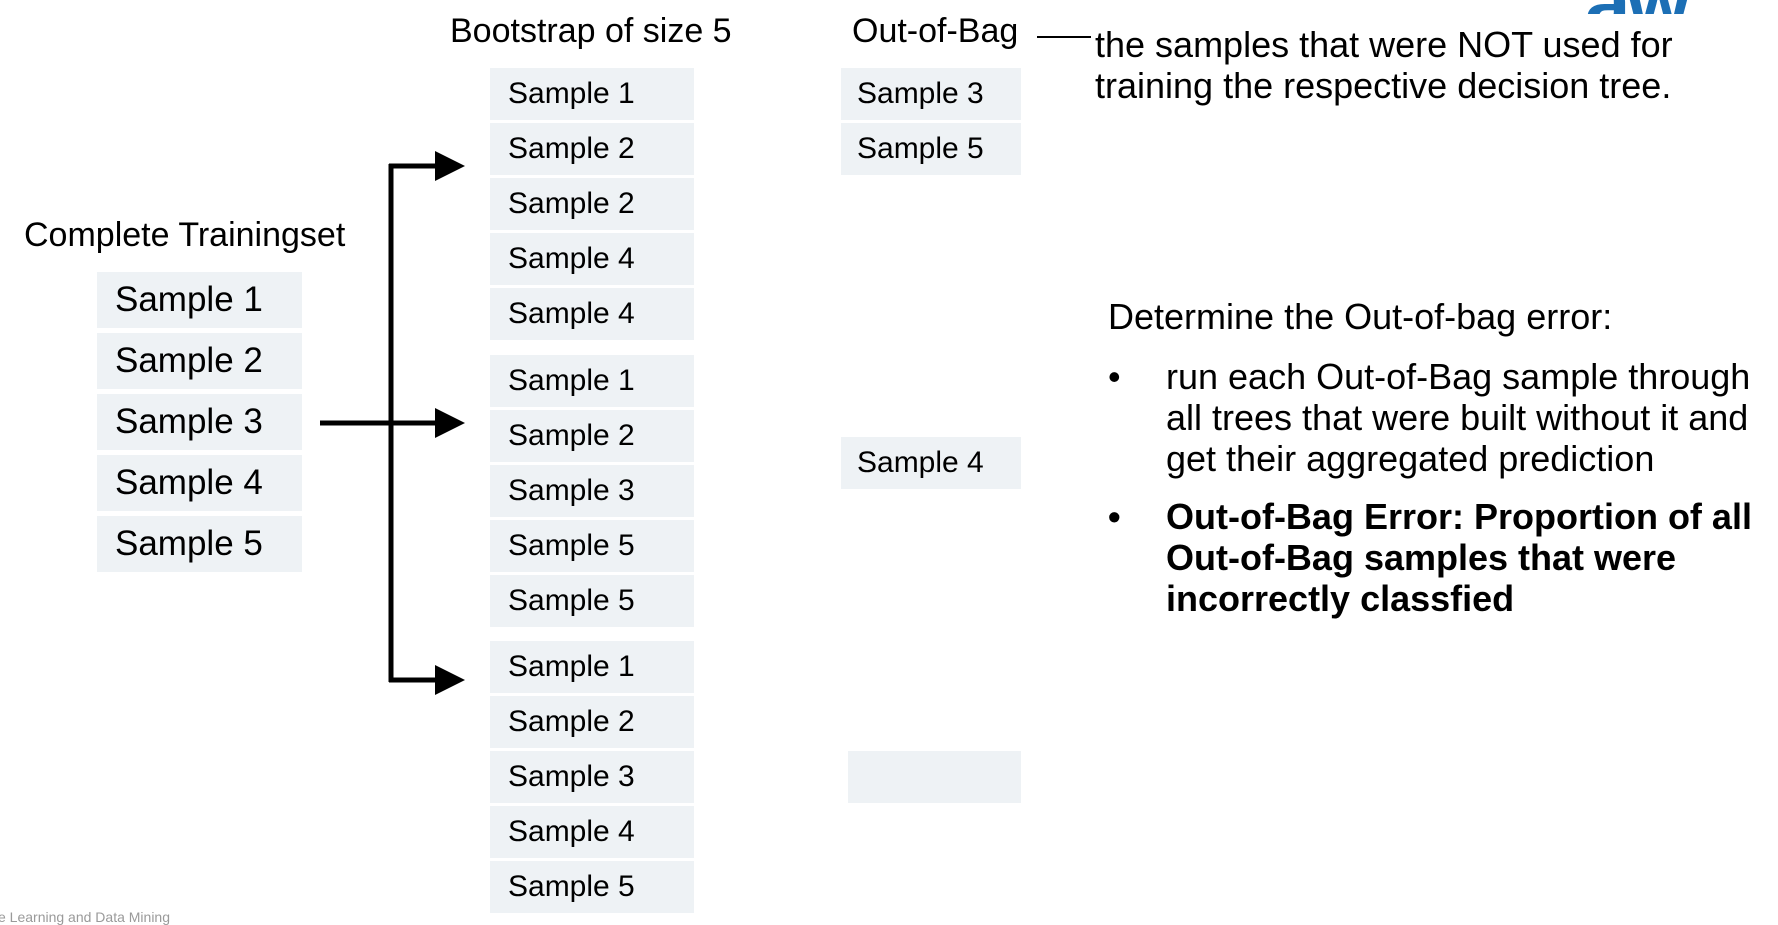 The width and height of the screenshot is (1778, 925). Describe the element at coordinates (85, 917) in the screenshot. I see `footer-text: e Learning and Data Mining` at that location.